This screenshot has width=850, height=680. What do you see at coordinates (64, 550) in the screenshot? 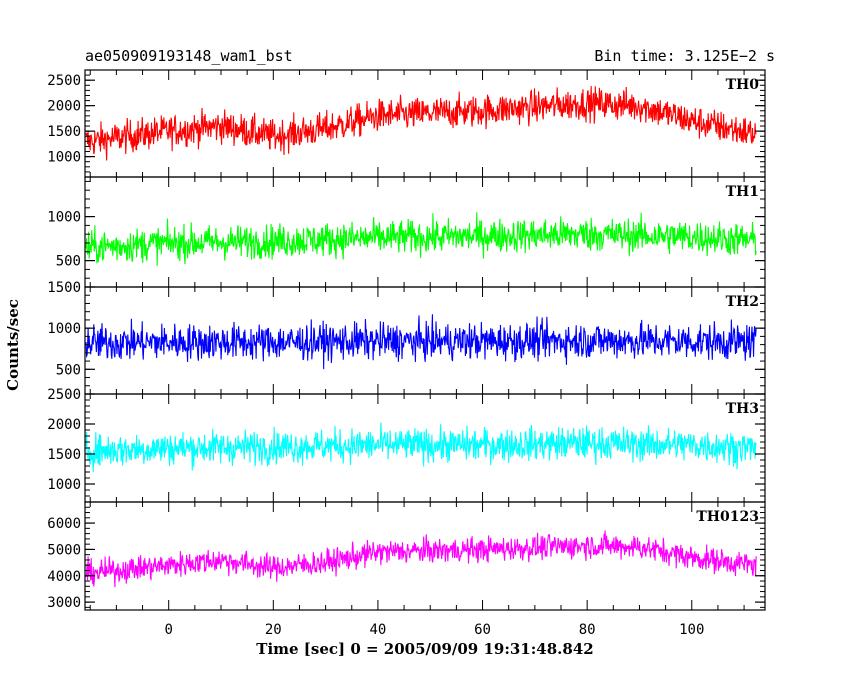
I see `y-tick-label: 5000` at bounding box center [64, 550].